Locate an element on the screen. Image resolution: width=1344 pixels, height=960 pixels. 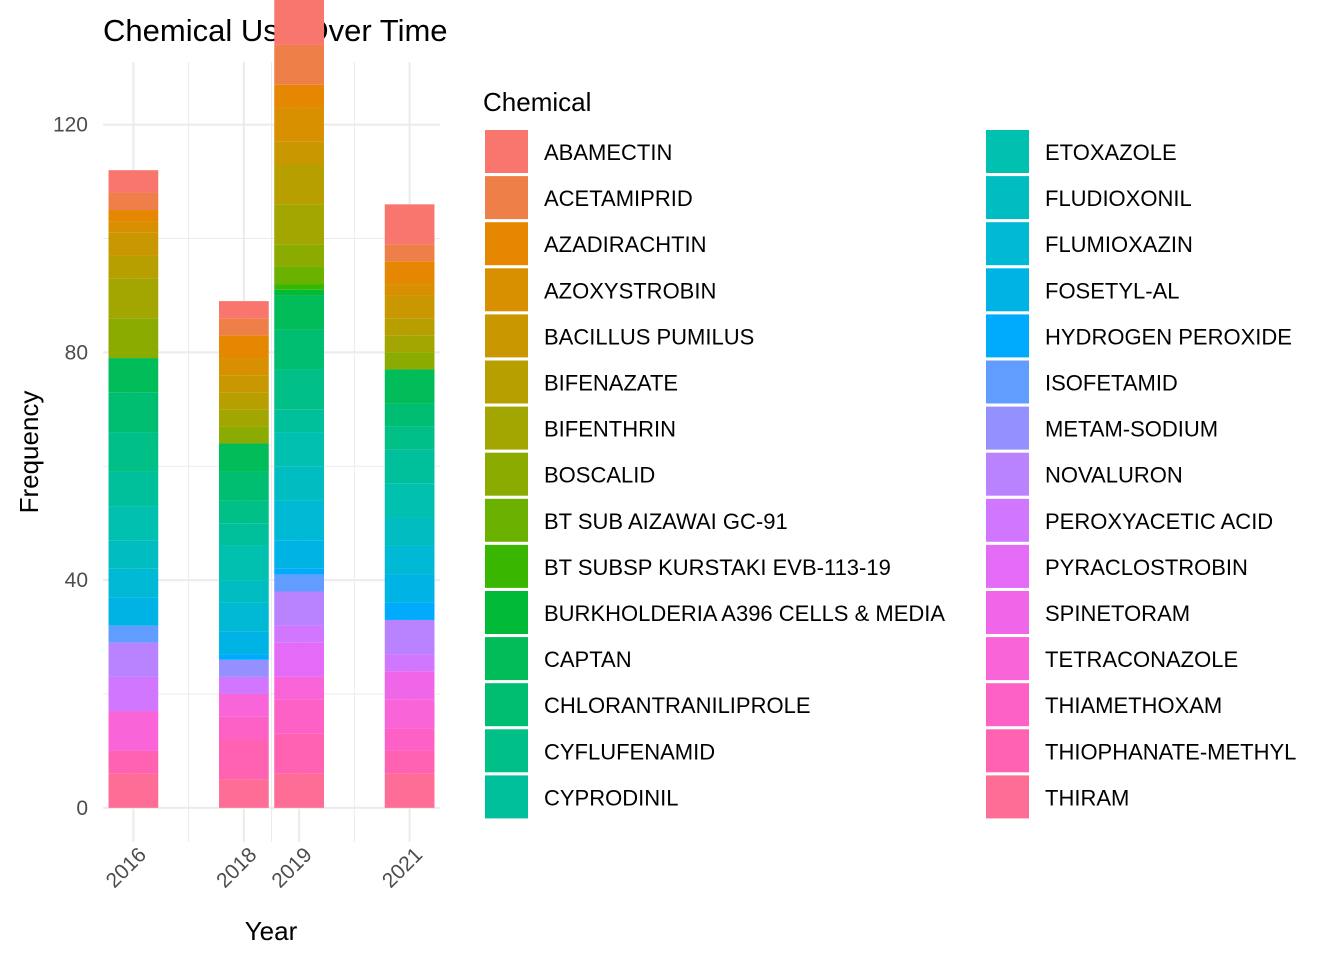
x-tick-label: 2018 is located at coordinates (236, 867).